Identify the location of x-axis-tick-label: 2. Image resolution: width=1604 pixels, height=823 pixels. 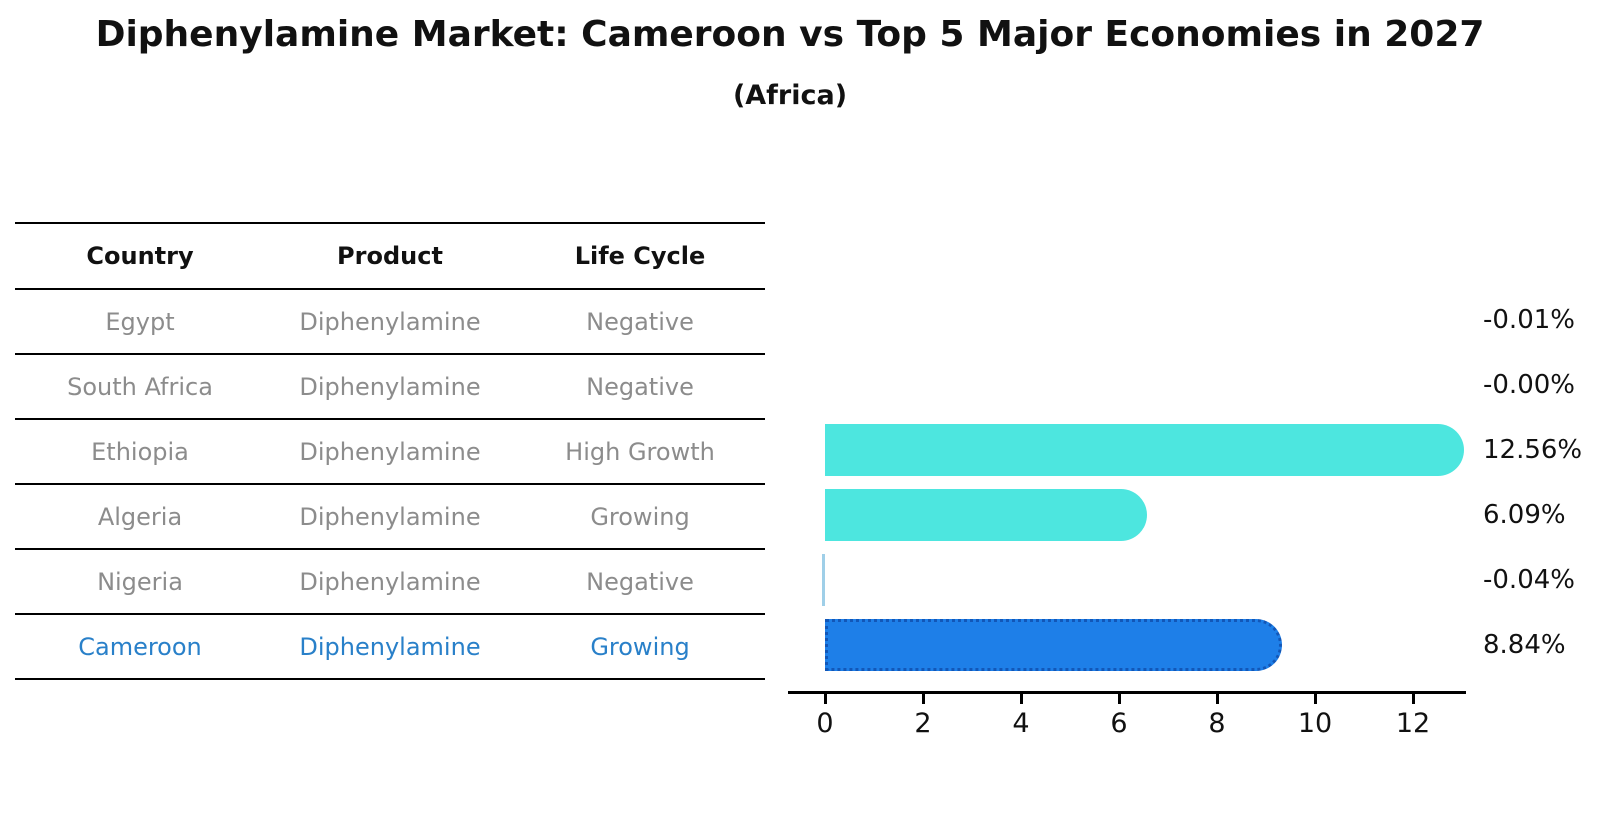
(923, 723).